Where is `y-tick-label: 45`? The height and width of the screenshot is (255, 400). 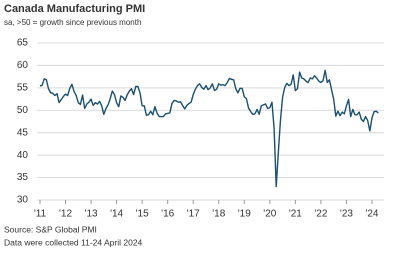 y-tick-label: 45 is located at coordinates (23, 132).